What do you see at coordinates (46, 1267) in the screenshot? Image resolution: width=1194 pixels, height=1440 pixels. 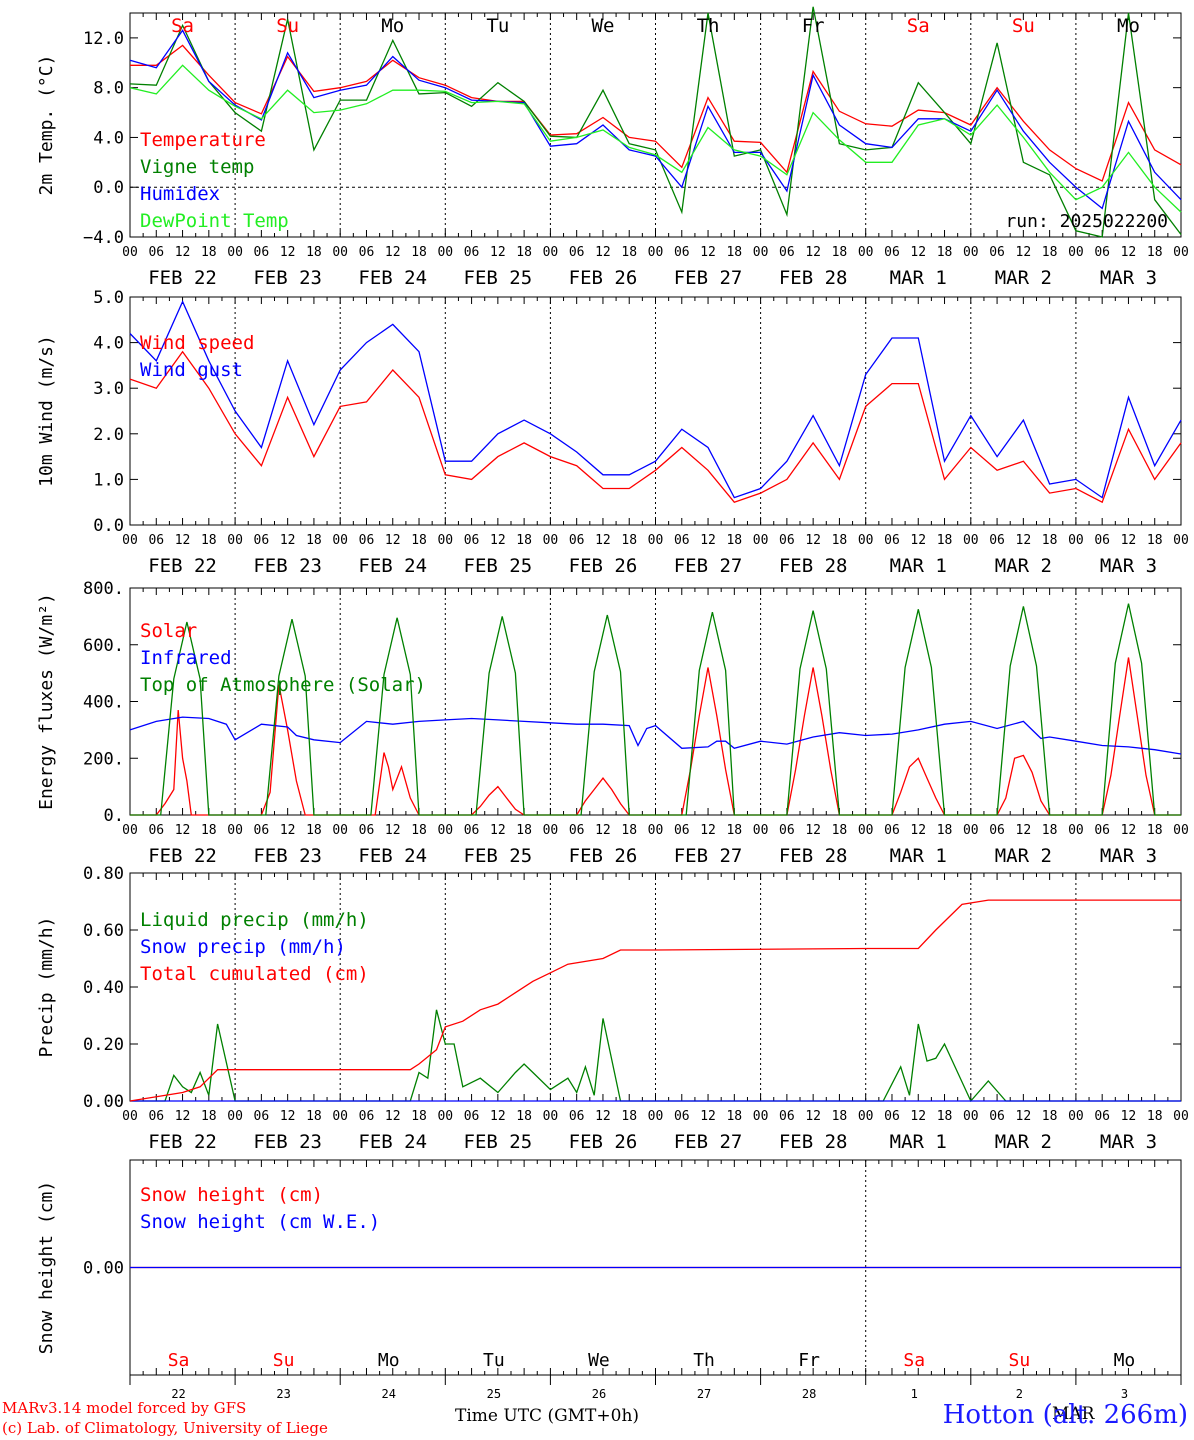 I see `y-axis-label: Snow height (cm)` at bounding box center [46, 1267].